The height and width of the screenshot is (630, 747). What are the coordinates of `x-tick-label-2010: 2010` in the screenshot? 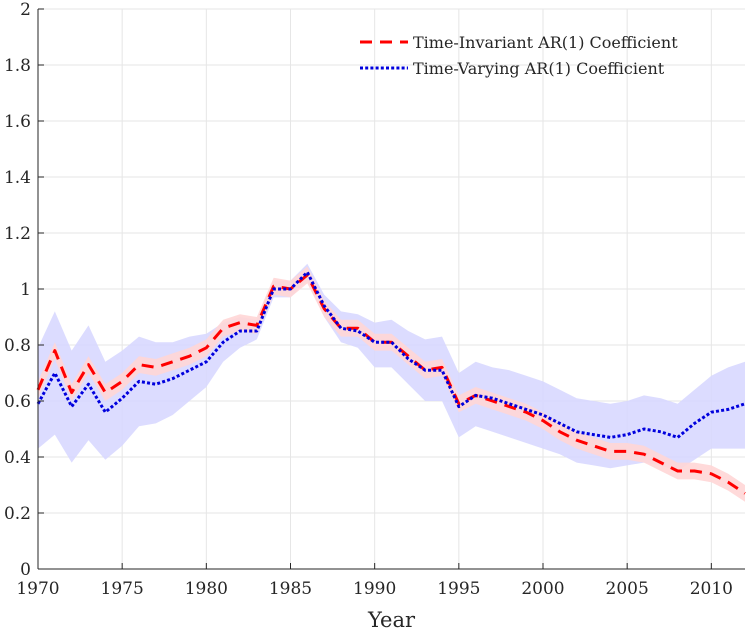 It's located at (711, 589).